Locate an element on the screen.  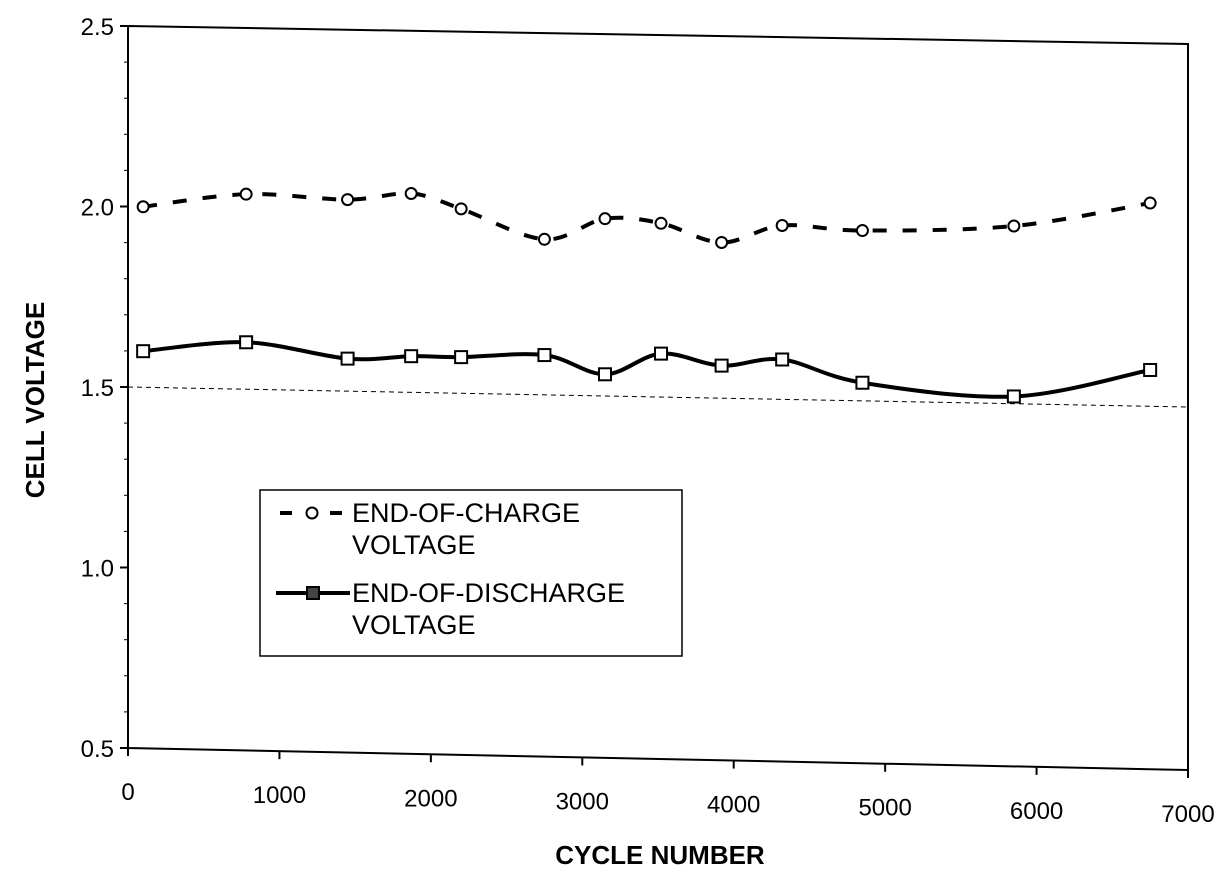
legend-box is located at coordinates (471, 573).